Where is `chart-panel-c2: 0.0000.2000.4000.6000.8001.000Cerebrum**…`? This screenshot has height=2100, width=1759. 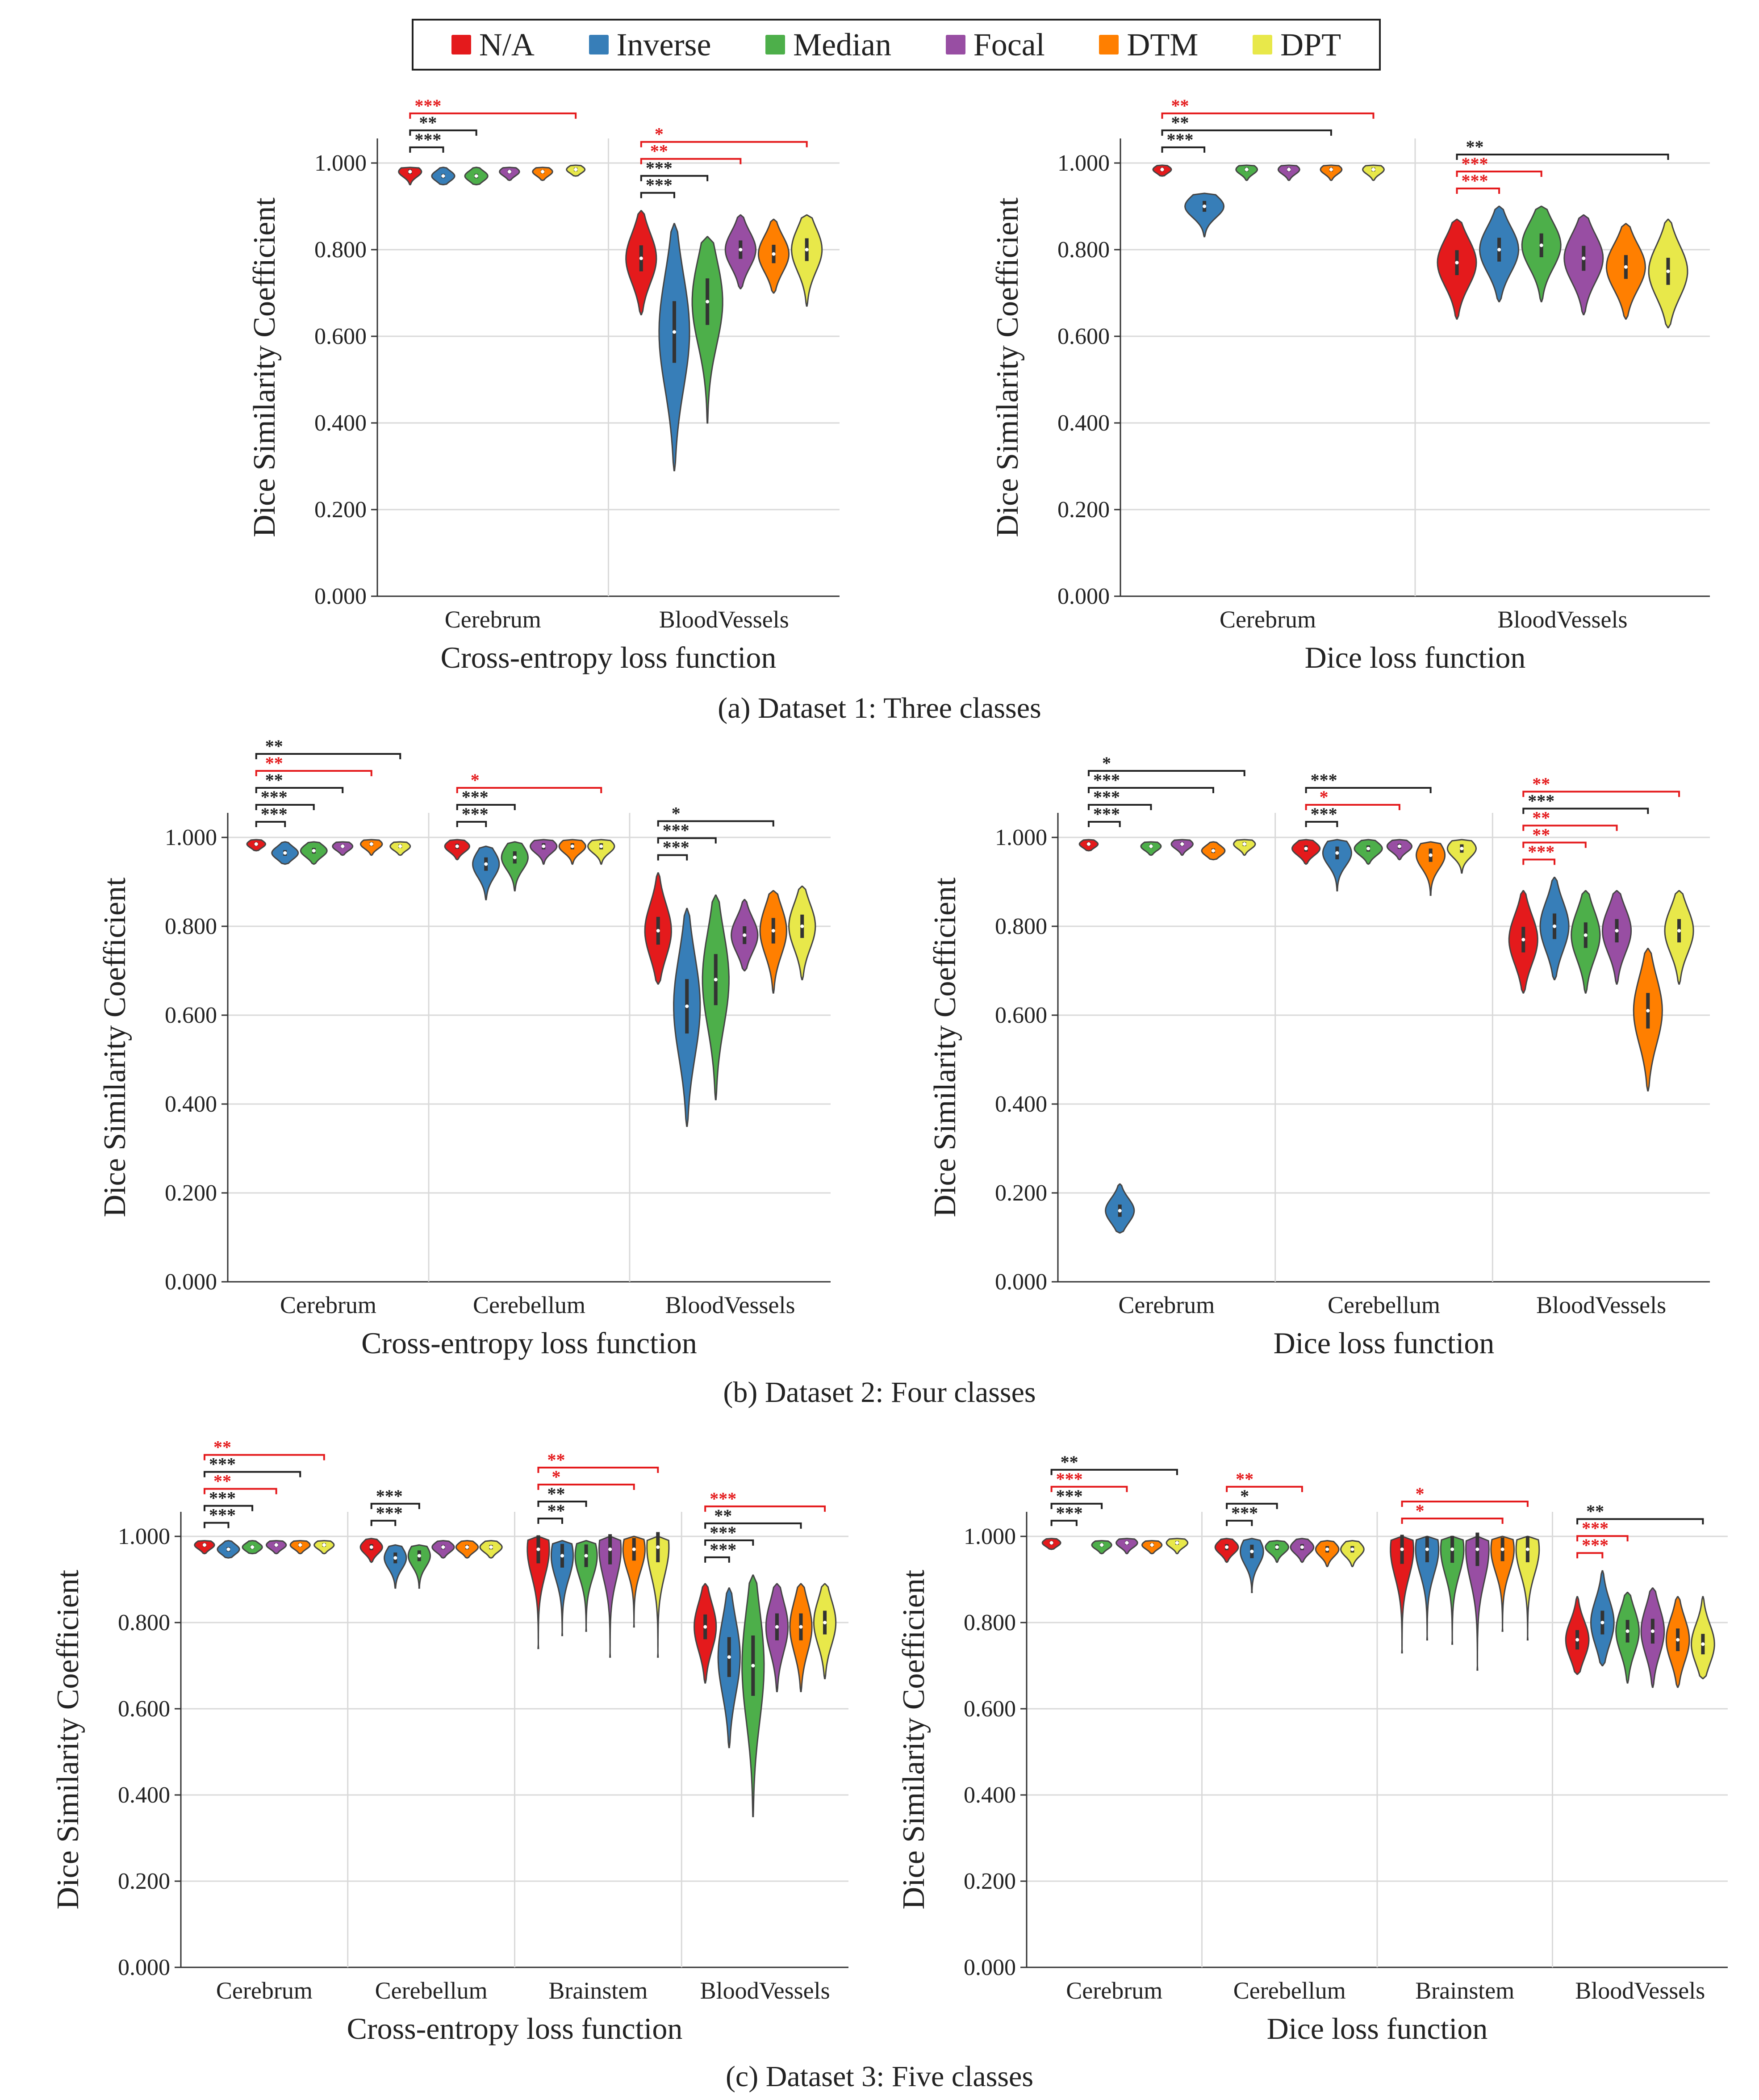
chart-panel-c2: 0.0000.2000.4000.6000.8001.000Cerebrum**… is located at coordinates (1312, 1749).